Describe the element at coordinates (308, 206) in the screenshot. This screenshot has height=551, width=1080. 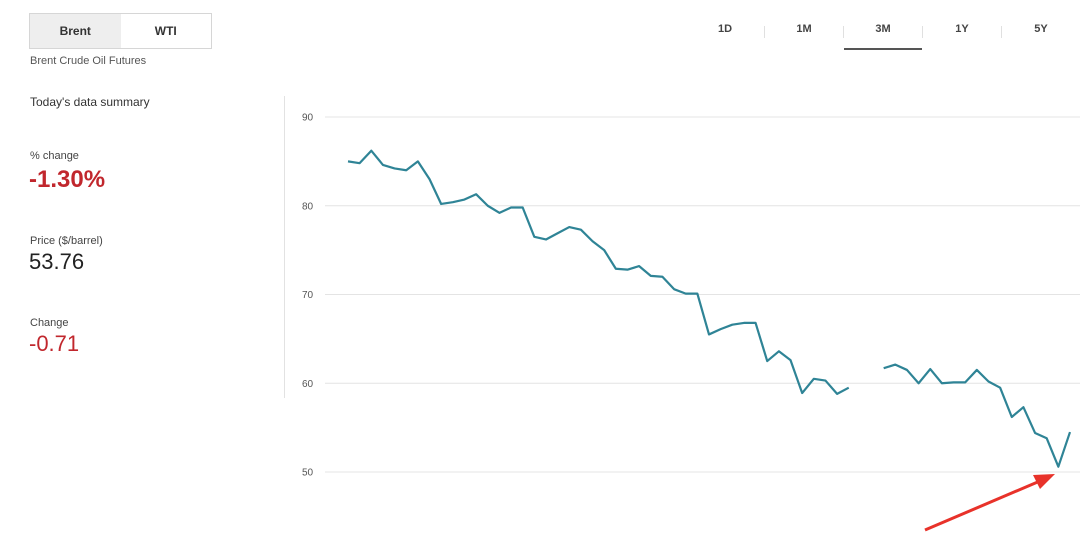
I see `y-tick-label: 80` at that location.